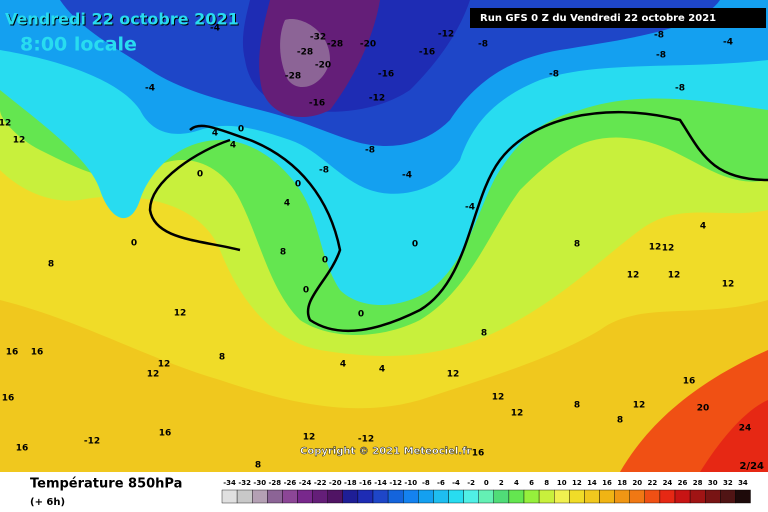 This screenshot has height=512, width=768. I want to click on legend-label: 6, so click(531, 483).